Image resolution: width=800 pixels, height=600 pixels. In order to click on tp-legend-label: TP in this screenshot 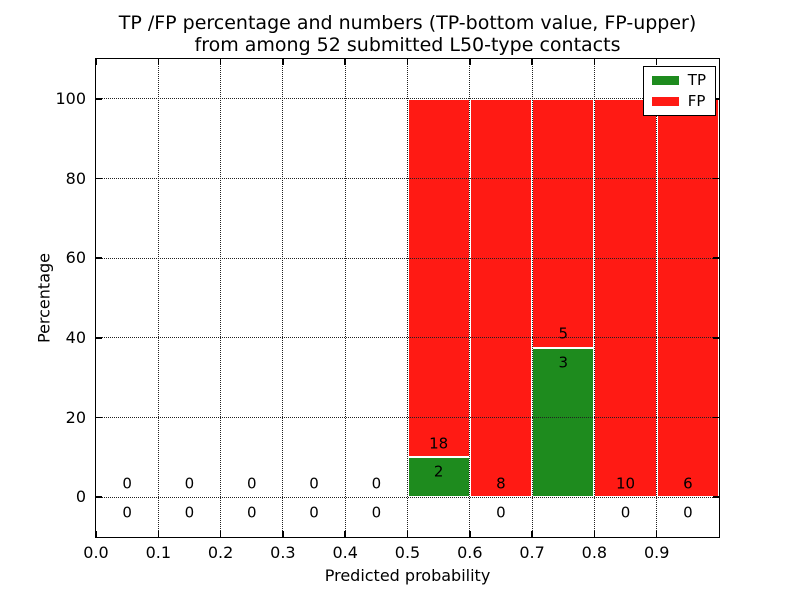, I will do `click(696, 80)`.